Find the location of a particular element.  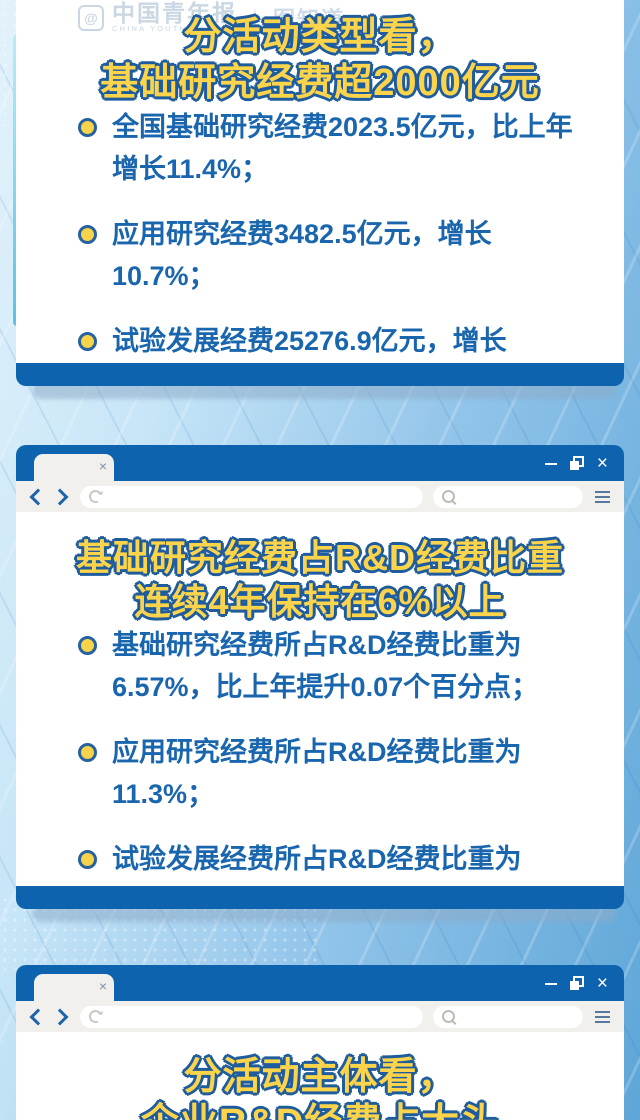

card-title-line1: 分活动主体看， is located at coordinates (320, 1077).